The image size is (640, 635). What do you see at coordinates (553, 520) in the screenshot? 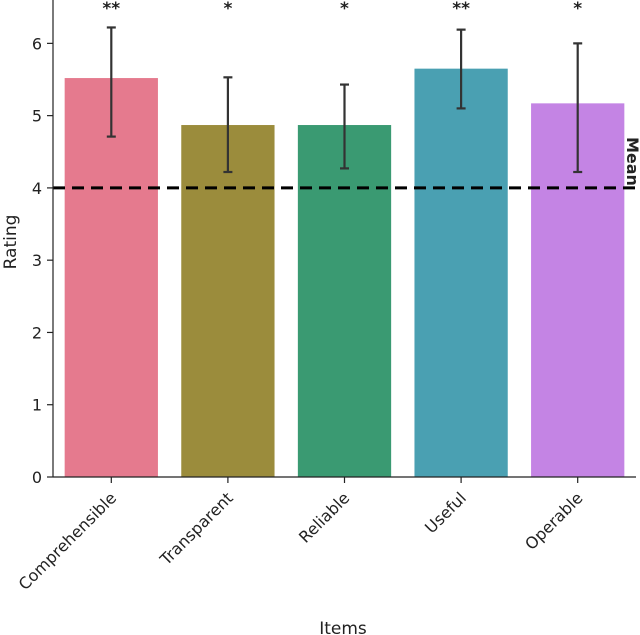
I see `x-tick-label: Operable` at bounding box center [553, 520].